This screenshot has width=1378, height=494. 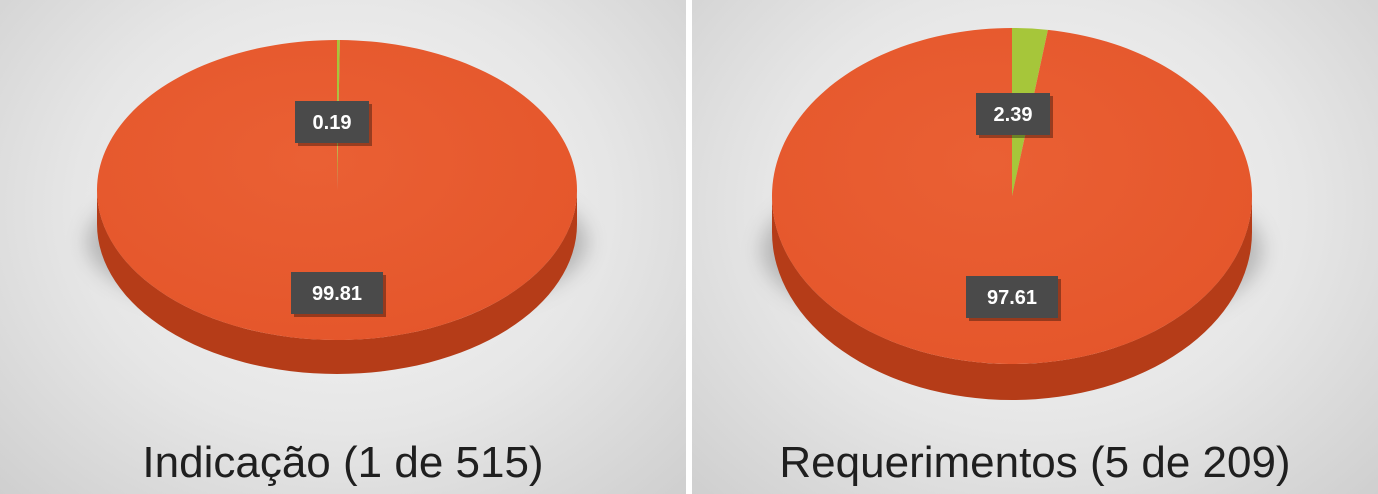 I want to click on pie-side-indicacao, so click(x=337, y=282).